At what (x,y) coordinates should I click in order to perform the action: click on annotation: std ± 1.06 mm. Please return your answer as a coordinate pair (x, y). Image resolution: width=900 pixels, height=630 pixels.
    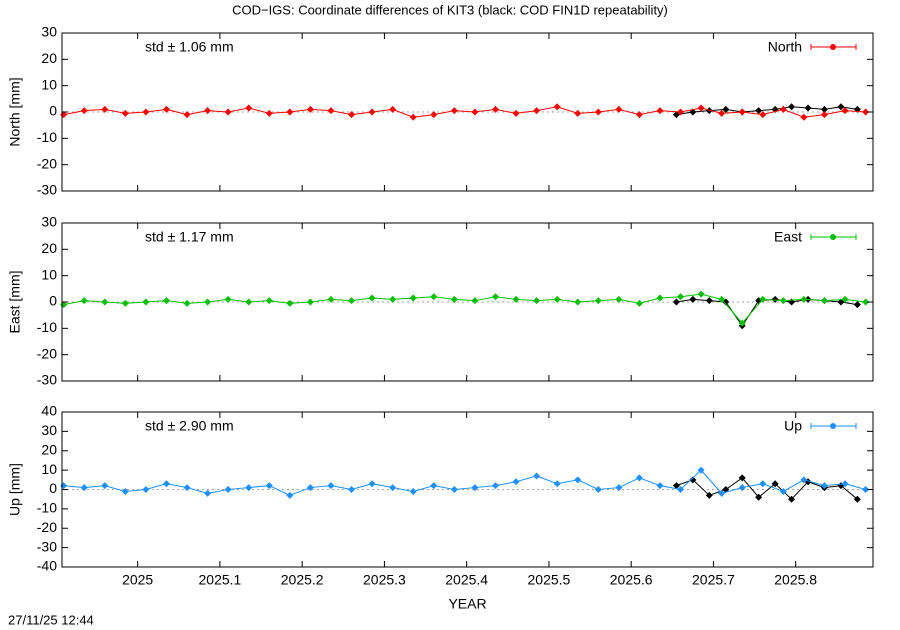
    Looking at the image, I should click on (189, 47).